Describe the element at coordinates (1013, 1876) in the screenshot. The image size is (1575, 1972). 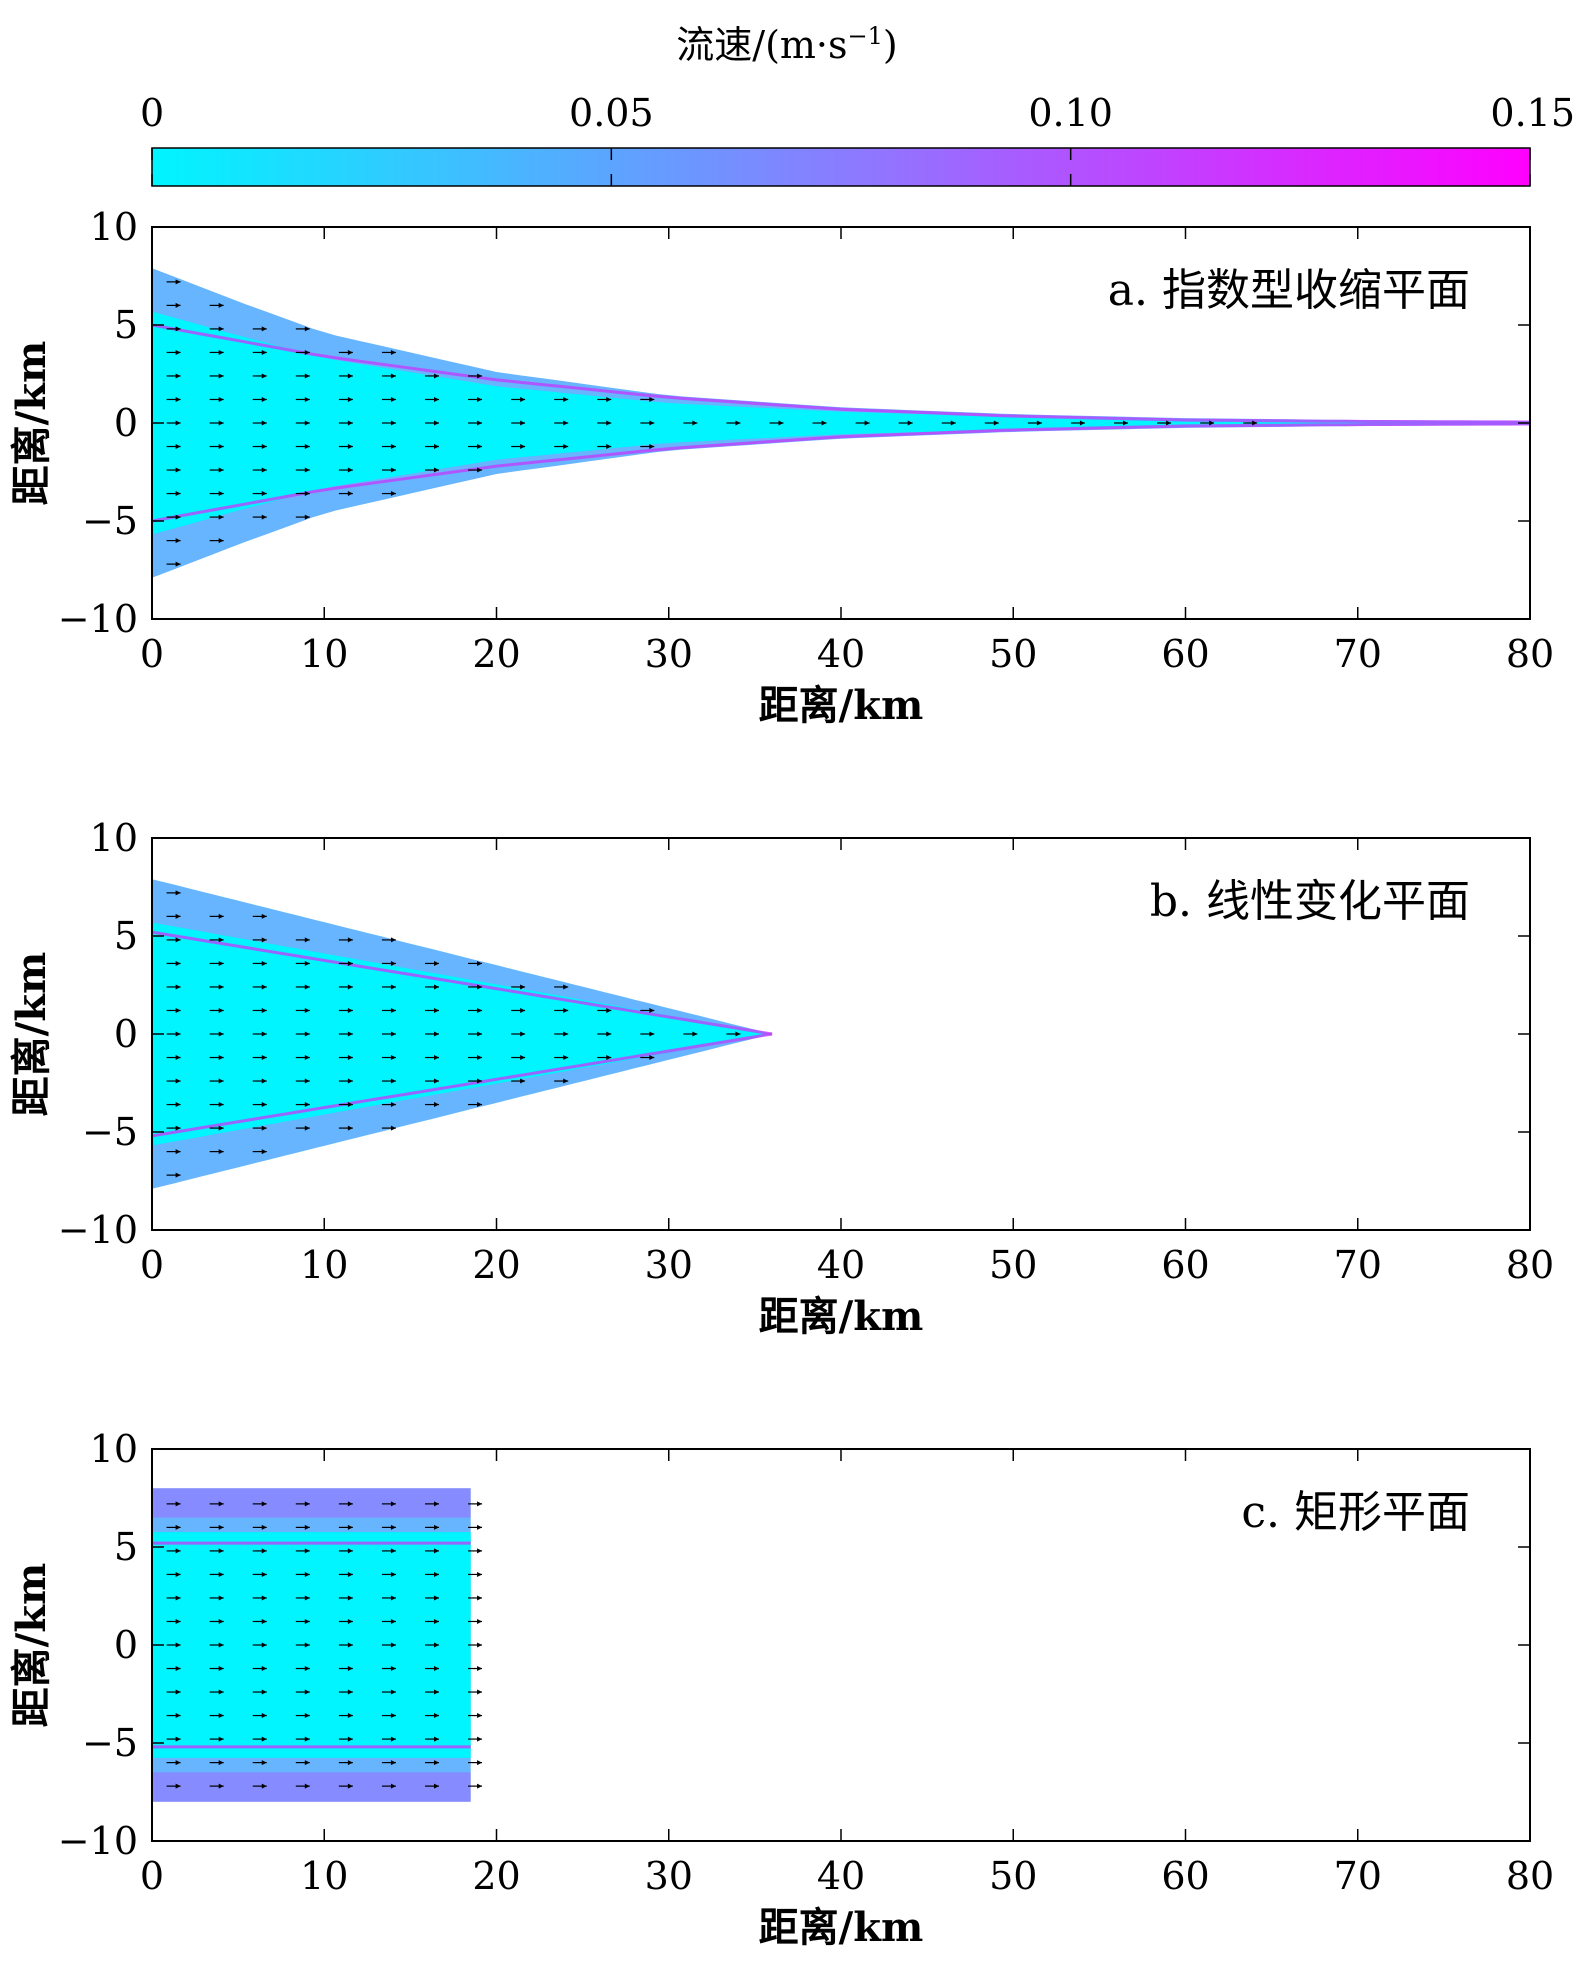
I see `x-tick-label: 50` at that location.